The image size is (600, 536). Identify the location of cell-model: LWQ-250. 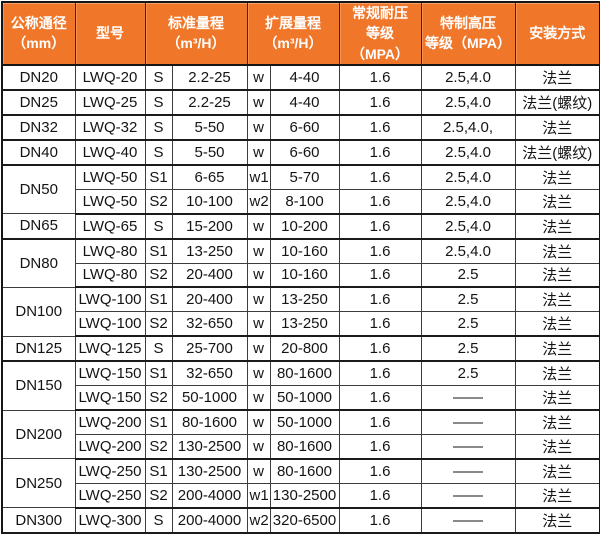
(110, 471).